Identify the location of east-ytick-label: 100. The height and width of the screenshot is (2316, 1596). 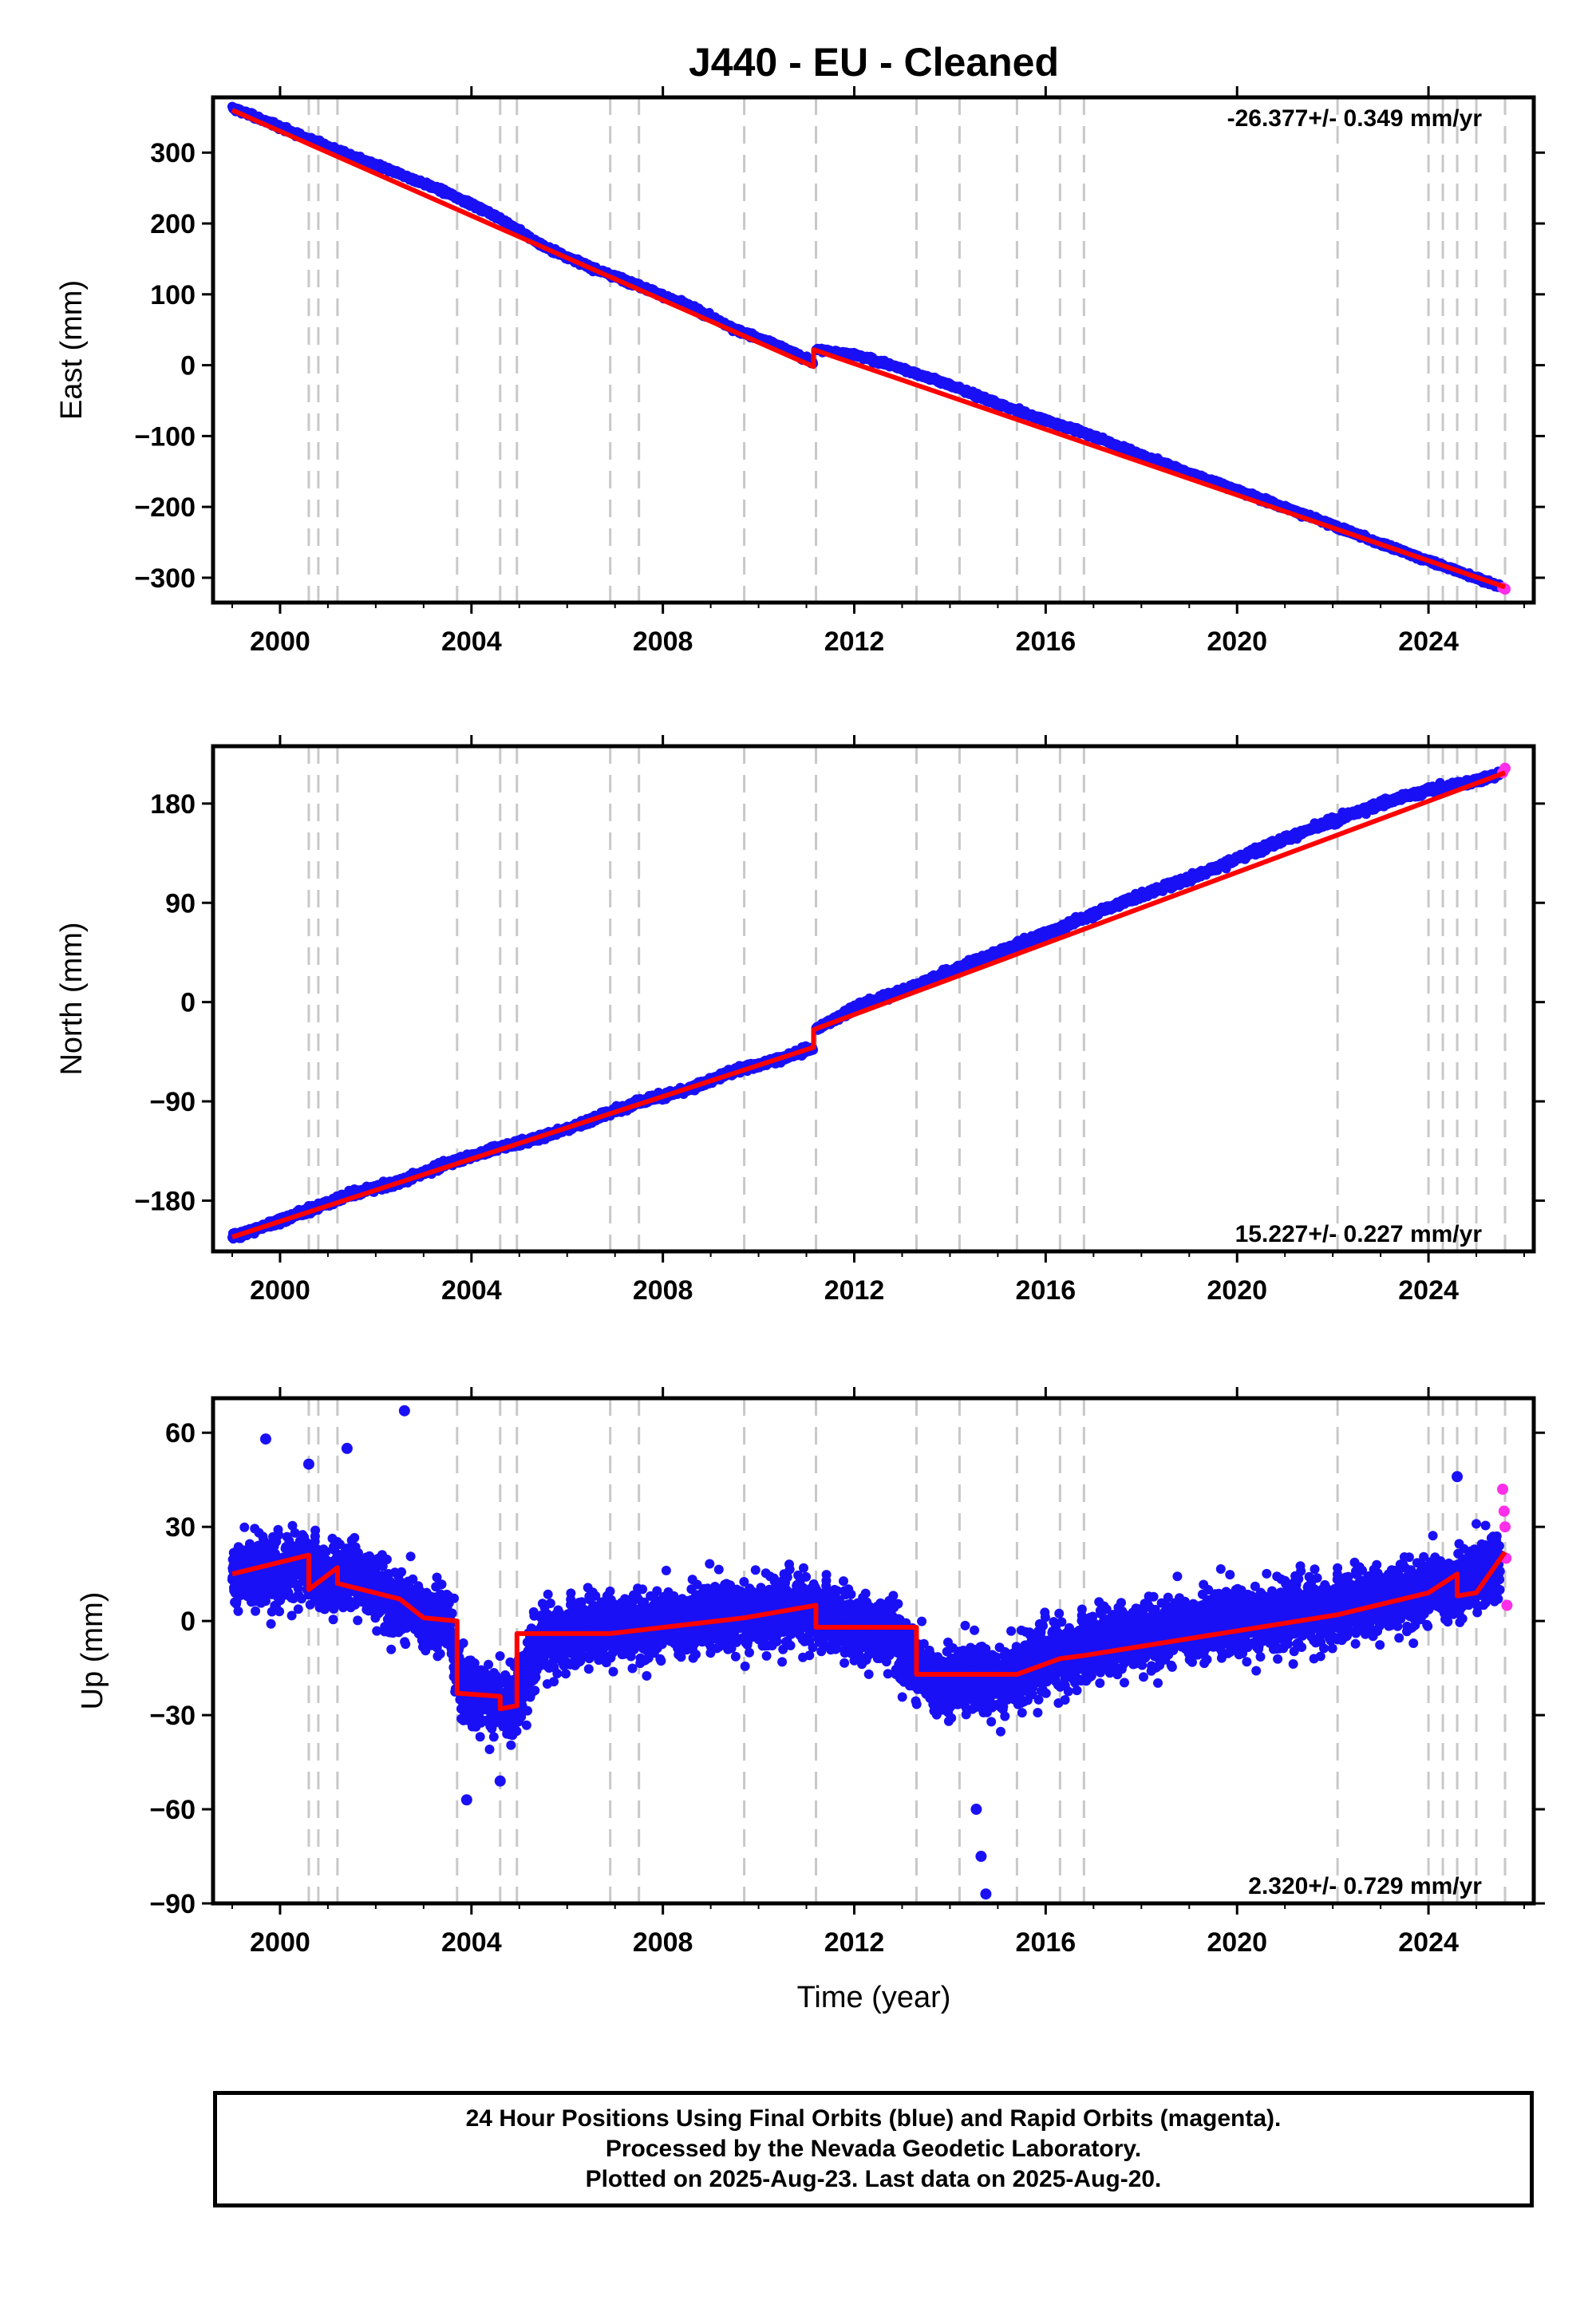
(173, 295).